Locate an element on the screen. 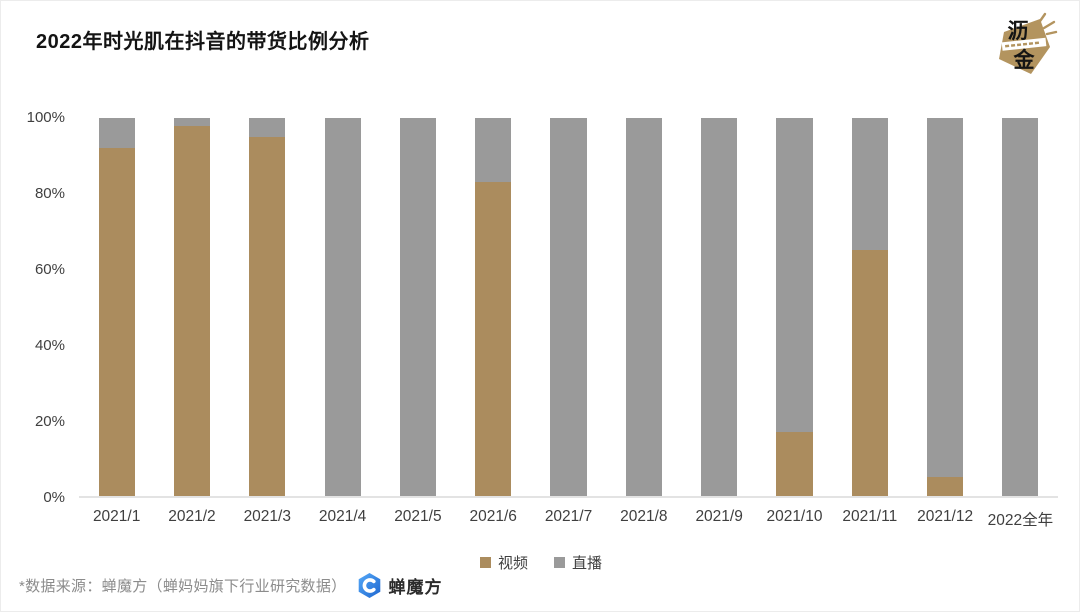 The height and width of the screenshot is (612, 1080). bar-2021/5 is located at coordinates (417, 307).